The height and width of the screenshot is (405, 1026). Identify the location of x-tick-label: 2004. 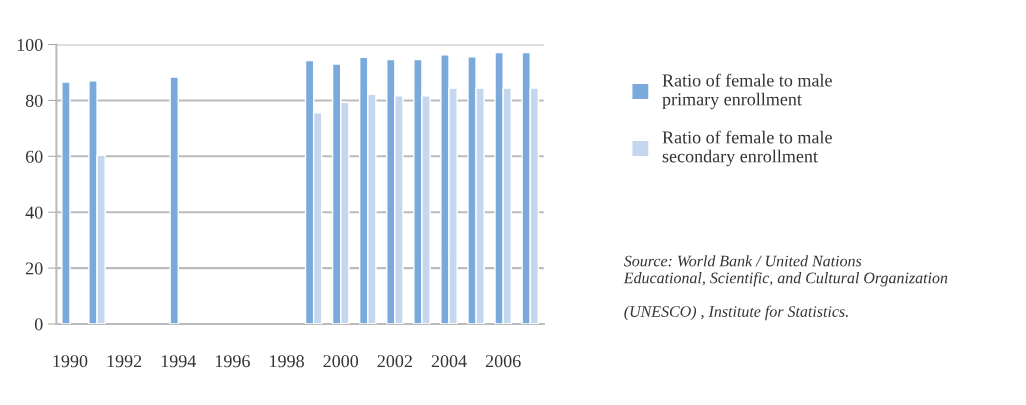
(449, 361).